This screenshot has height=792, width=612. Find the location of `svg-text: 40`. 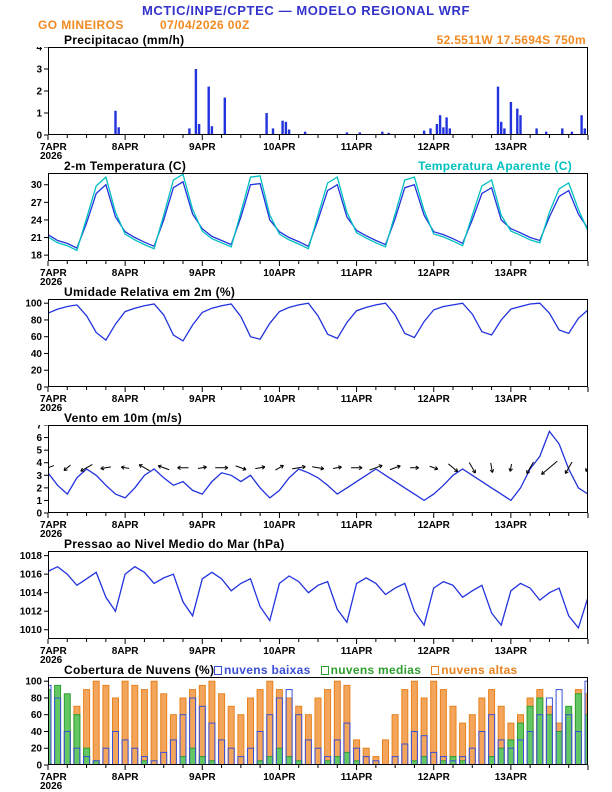

svg-text: 40 is located at coordinates (37, 354).